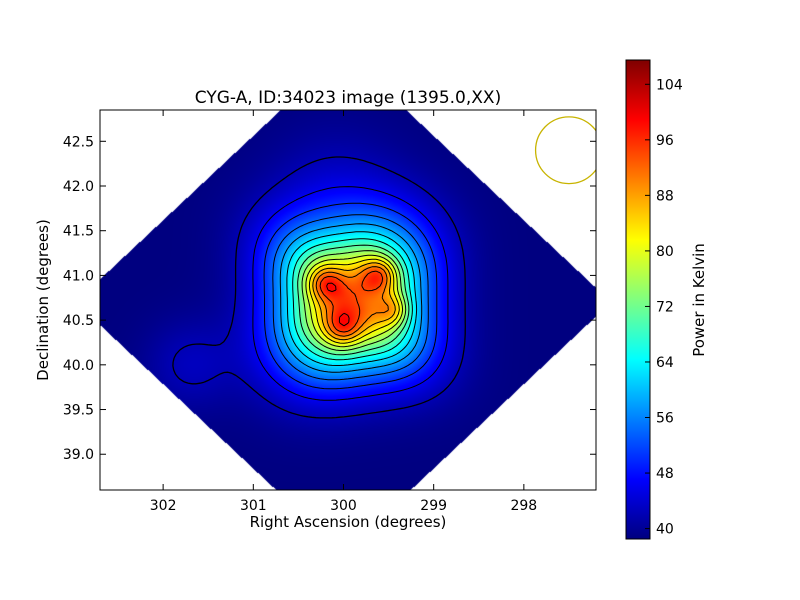 This screenshot has height=600, width=800. I want to click on x-tick-label: 301, so click(253, 506).